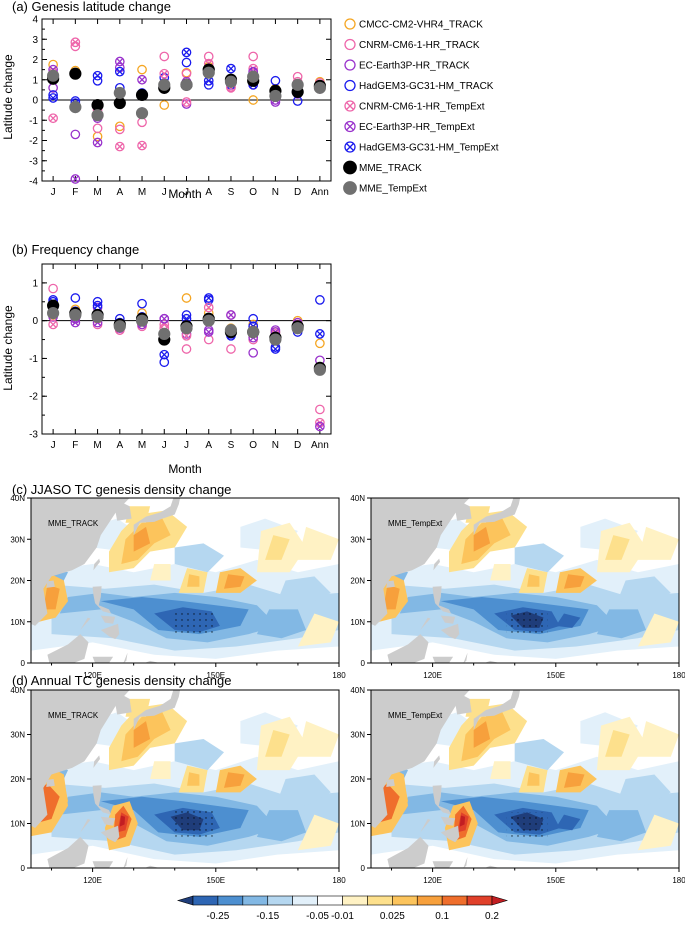  I want to click on map-y-tick-label: 10N, so click(357, 824).